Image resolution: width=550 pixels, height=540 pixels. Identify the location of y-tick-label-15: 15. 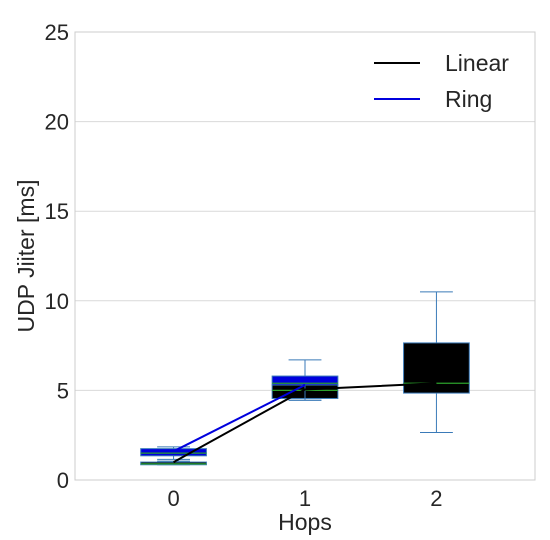
(57, 211).